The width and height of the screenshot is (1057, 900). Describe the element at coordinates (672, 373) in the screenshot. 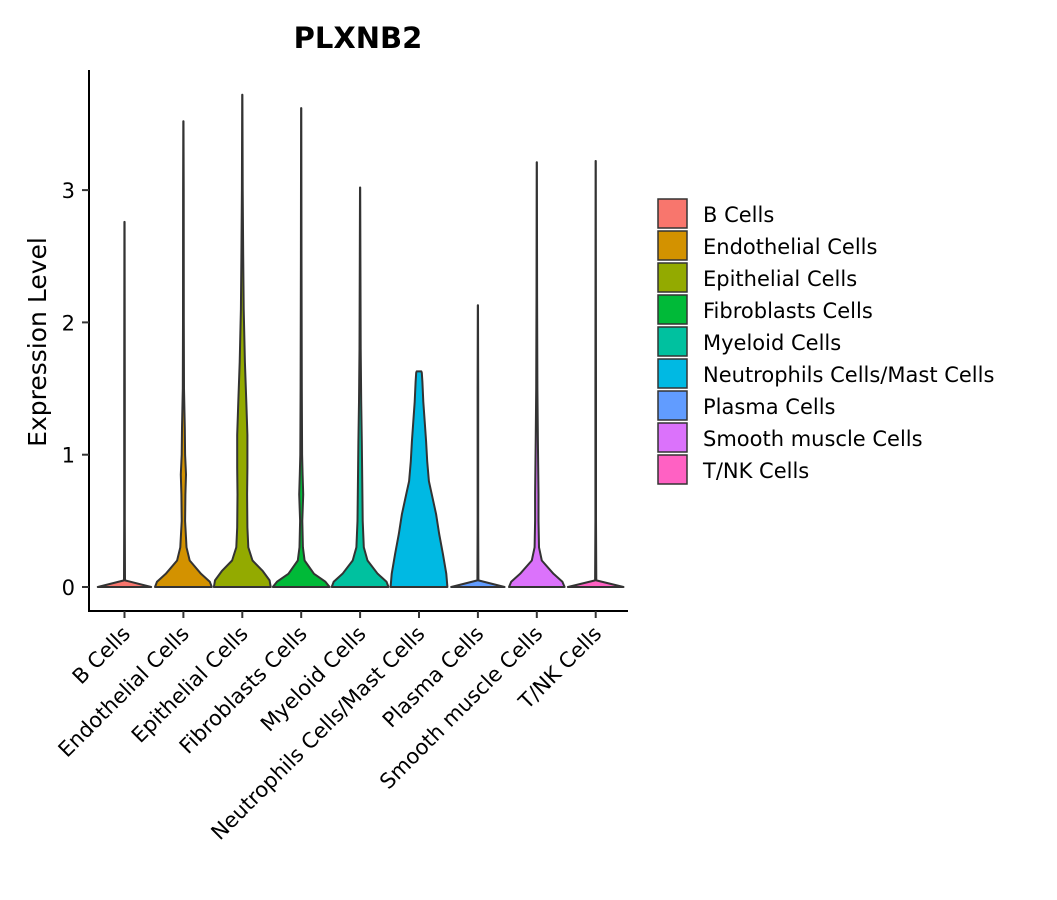

I see `legend-swatch-neutrophils-cells-mast-cells` at that location.